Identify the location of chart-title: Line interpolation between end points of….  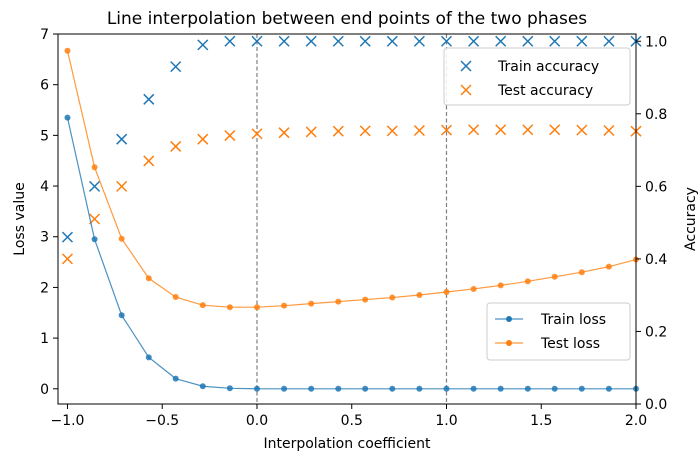
(347, 19).